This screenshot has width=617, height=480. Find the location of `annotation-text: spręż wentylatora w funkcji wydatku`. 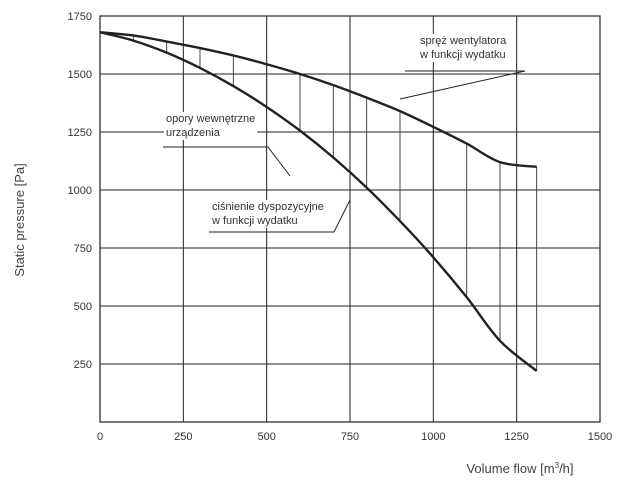

annotation-text: spręż wentylatora w funkcji wydatku is located at coordinates (463, 48).